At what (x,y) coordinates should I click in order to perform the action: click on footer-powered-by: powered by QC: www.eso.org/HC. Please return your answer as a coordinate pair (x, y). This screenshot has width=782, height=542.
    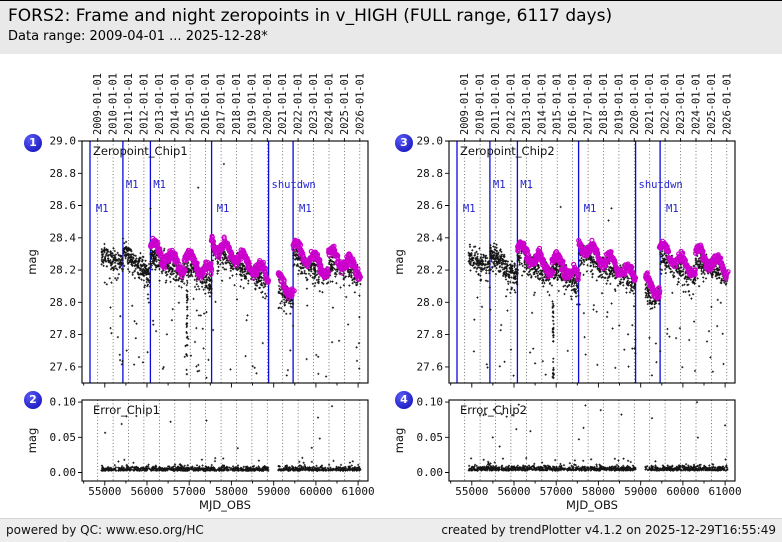
    Looking at the image, I should click on (105, 530).